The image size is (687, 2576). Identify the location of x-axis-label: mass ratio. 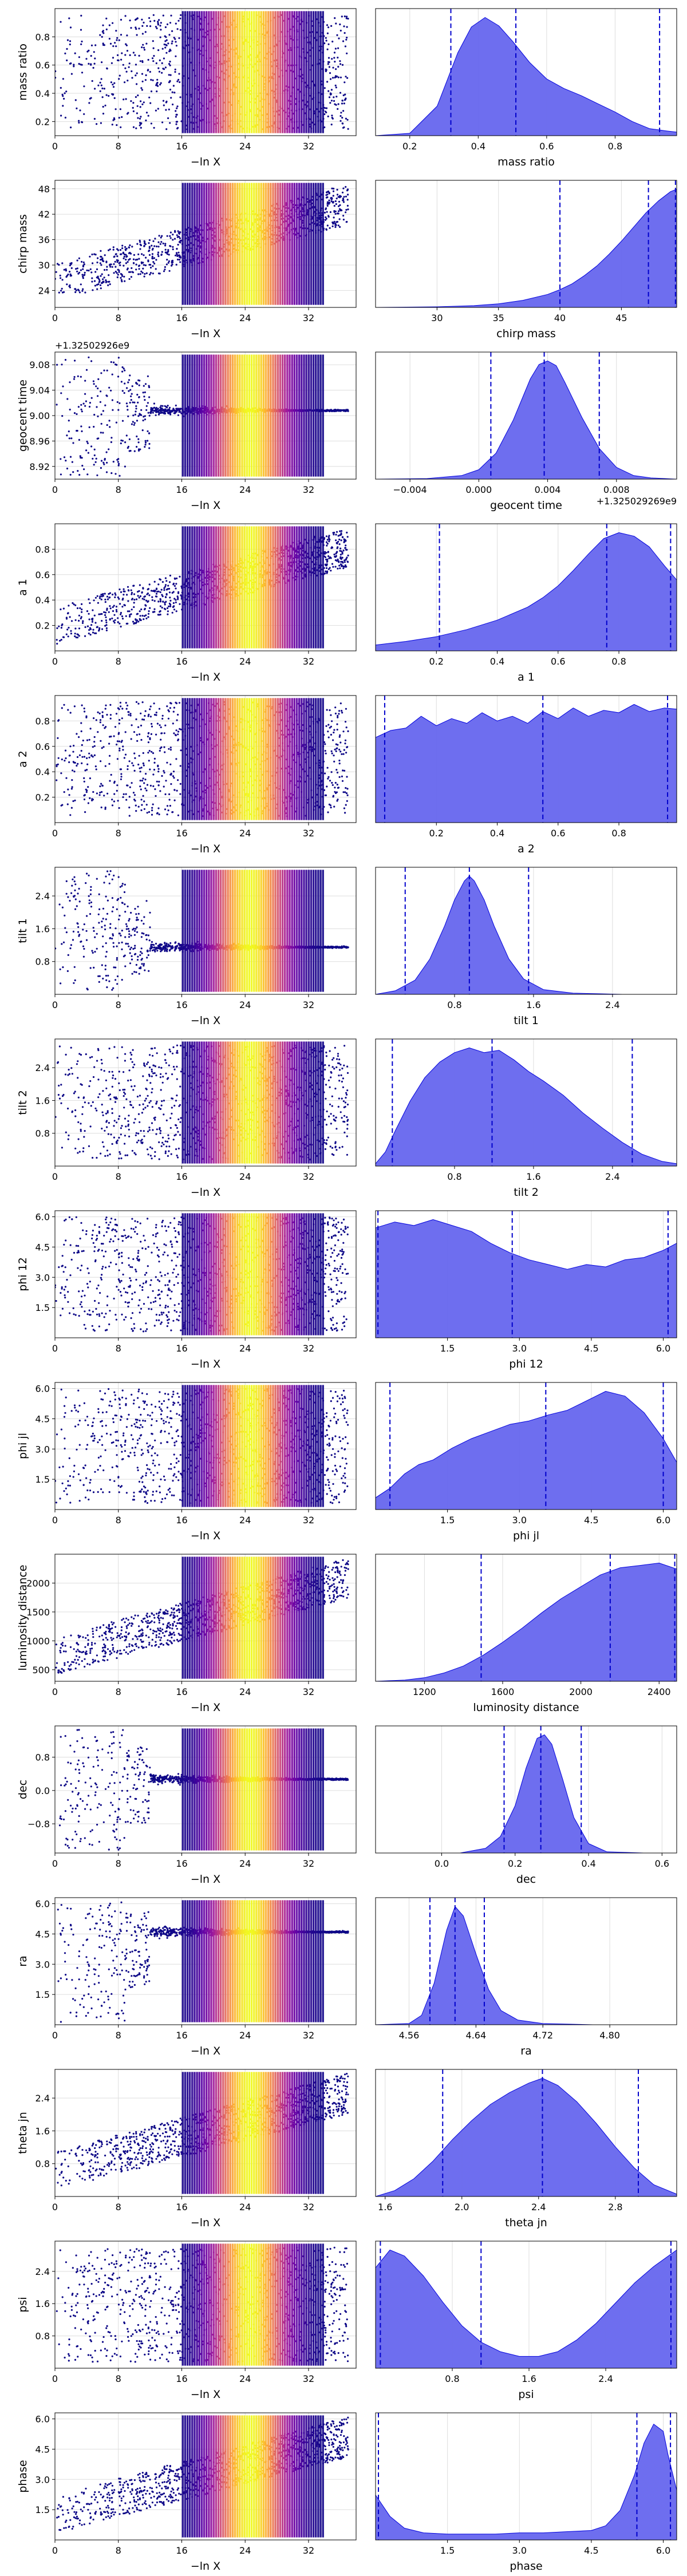
(527, 162).